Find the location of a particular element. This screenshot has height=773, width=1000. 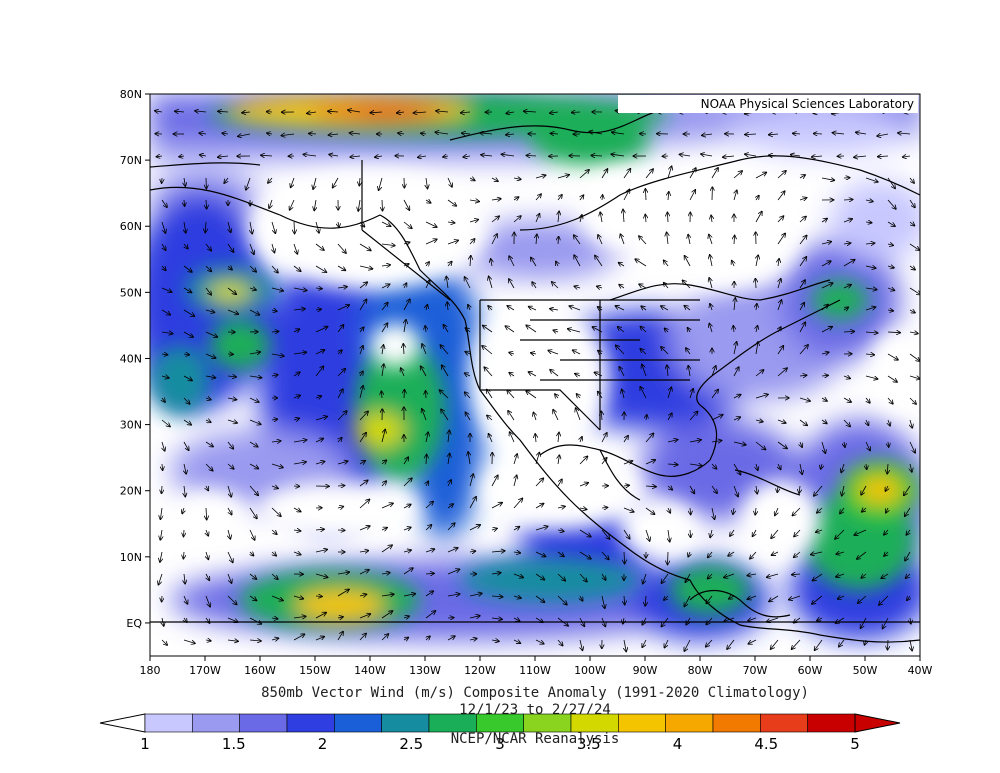

lon-label: 100W is located at coordinates (590, 670).